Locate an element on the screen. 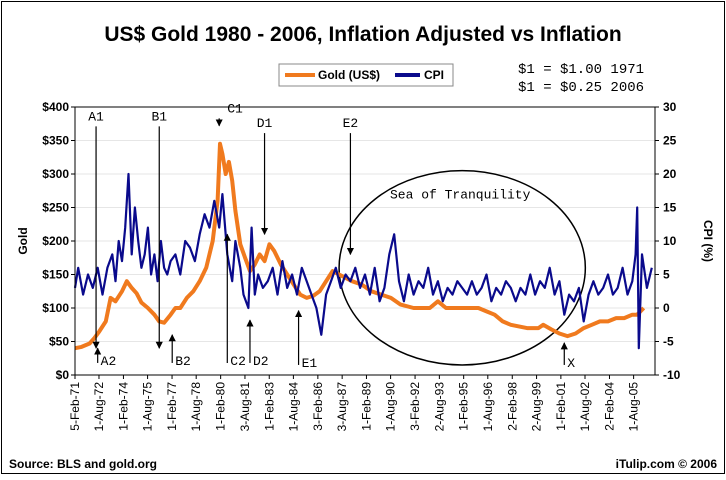  y-tick-label-right: 15 is located at coordinates (670, 208).